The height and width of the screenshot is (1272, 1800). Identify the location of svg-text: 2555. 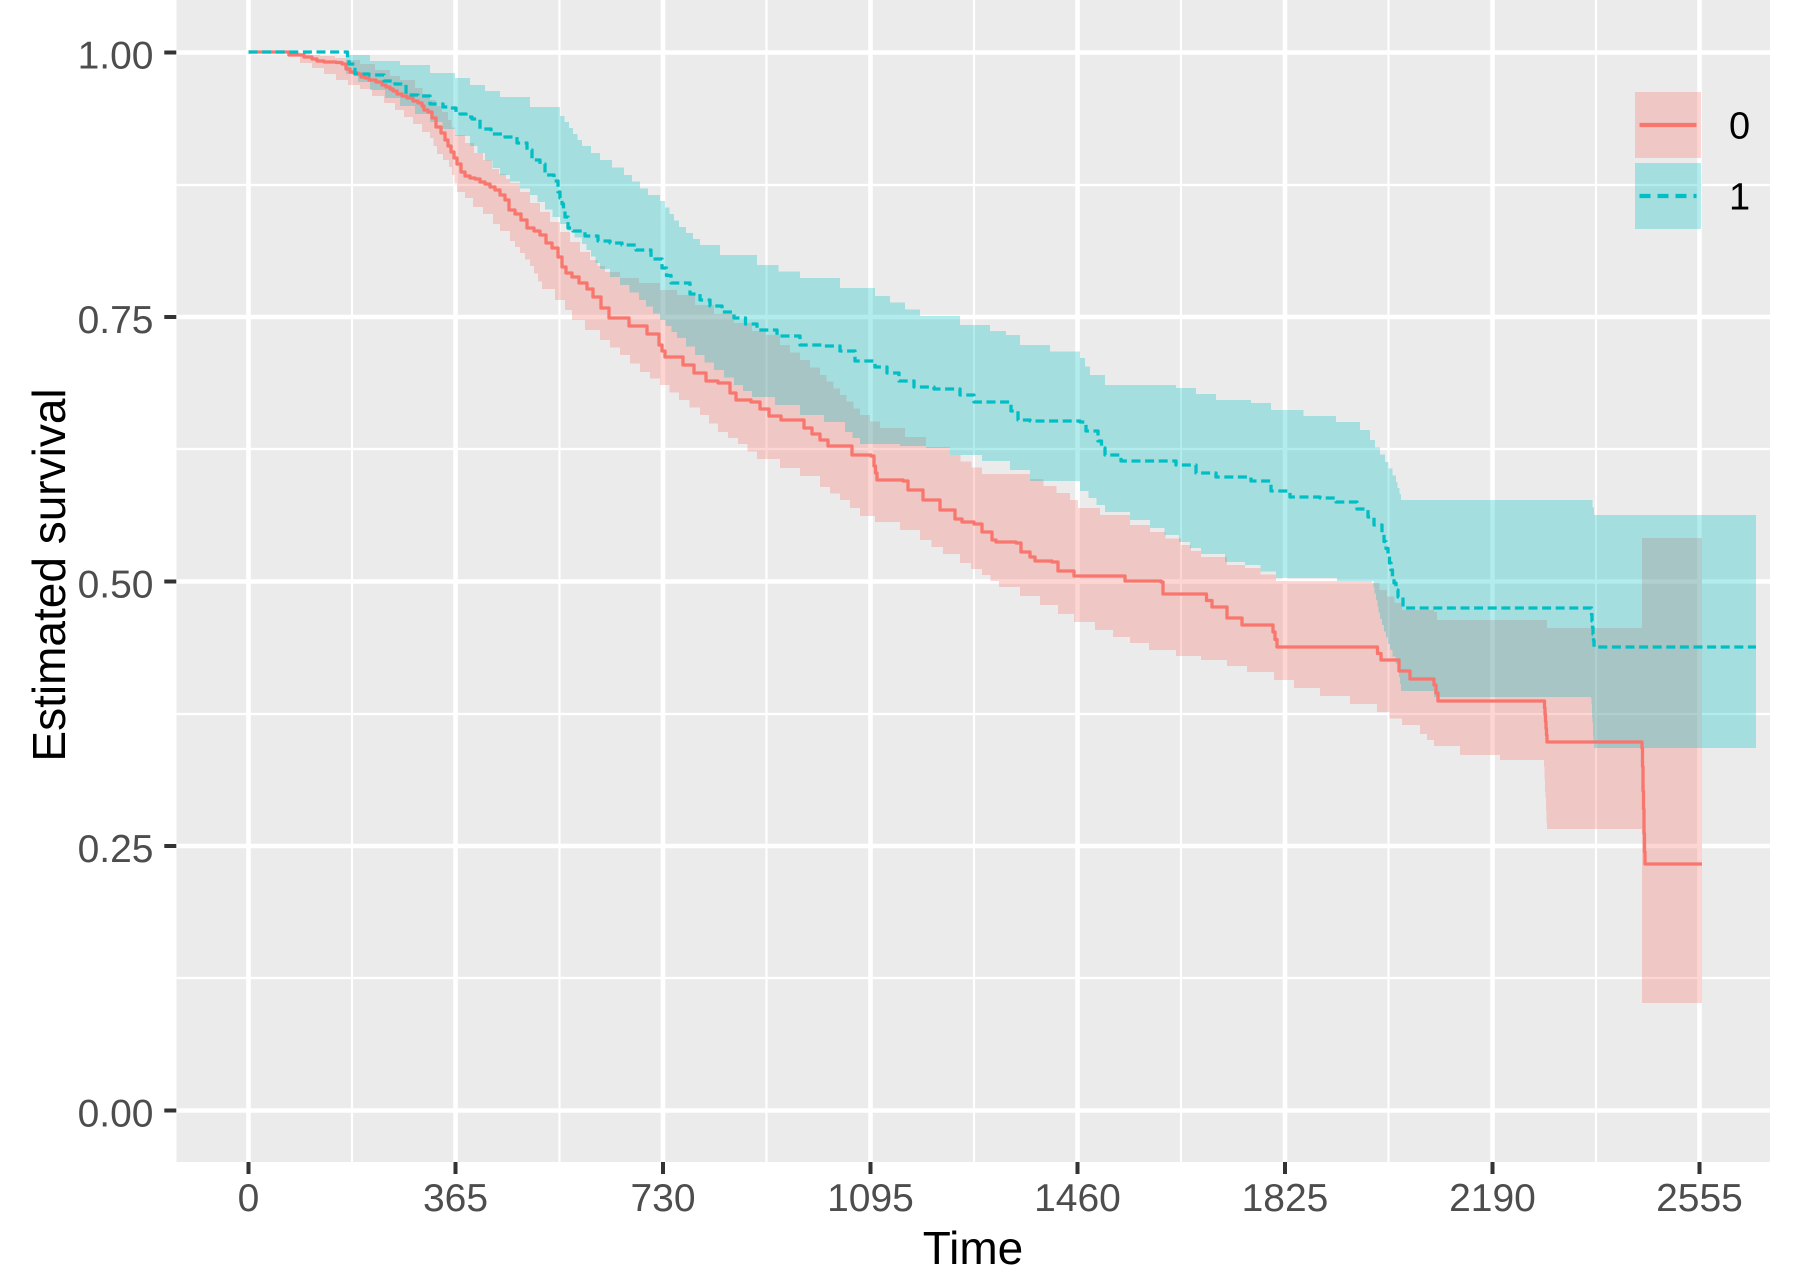
(1699, 1198).